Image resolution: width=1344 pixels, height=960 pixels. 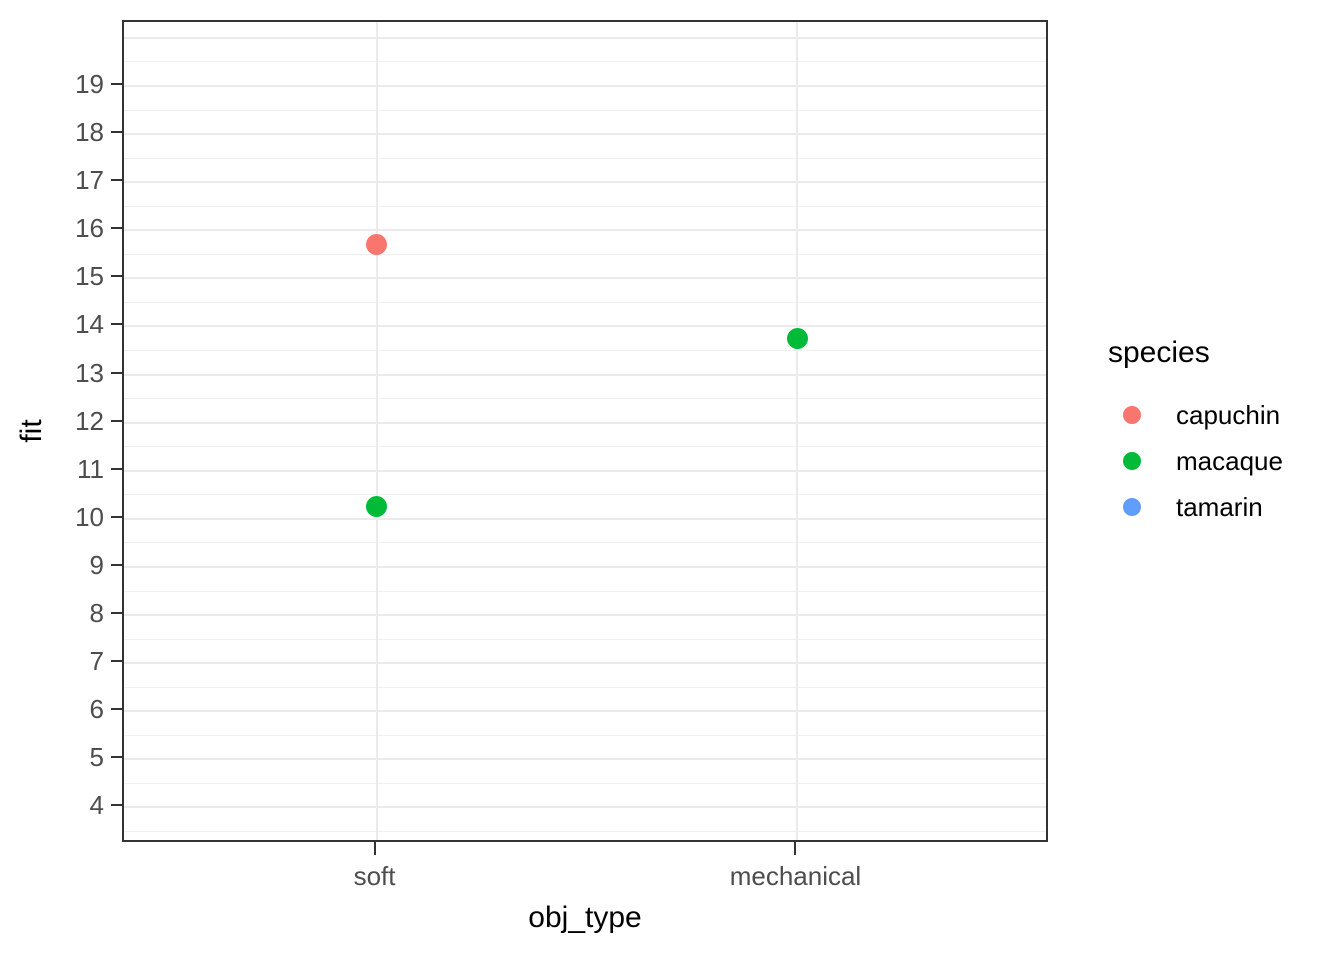 I want to click on x-tick-label-mechanical: mechanical, so click(x=795, y=876).